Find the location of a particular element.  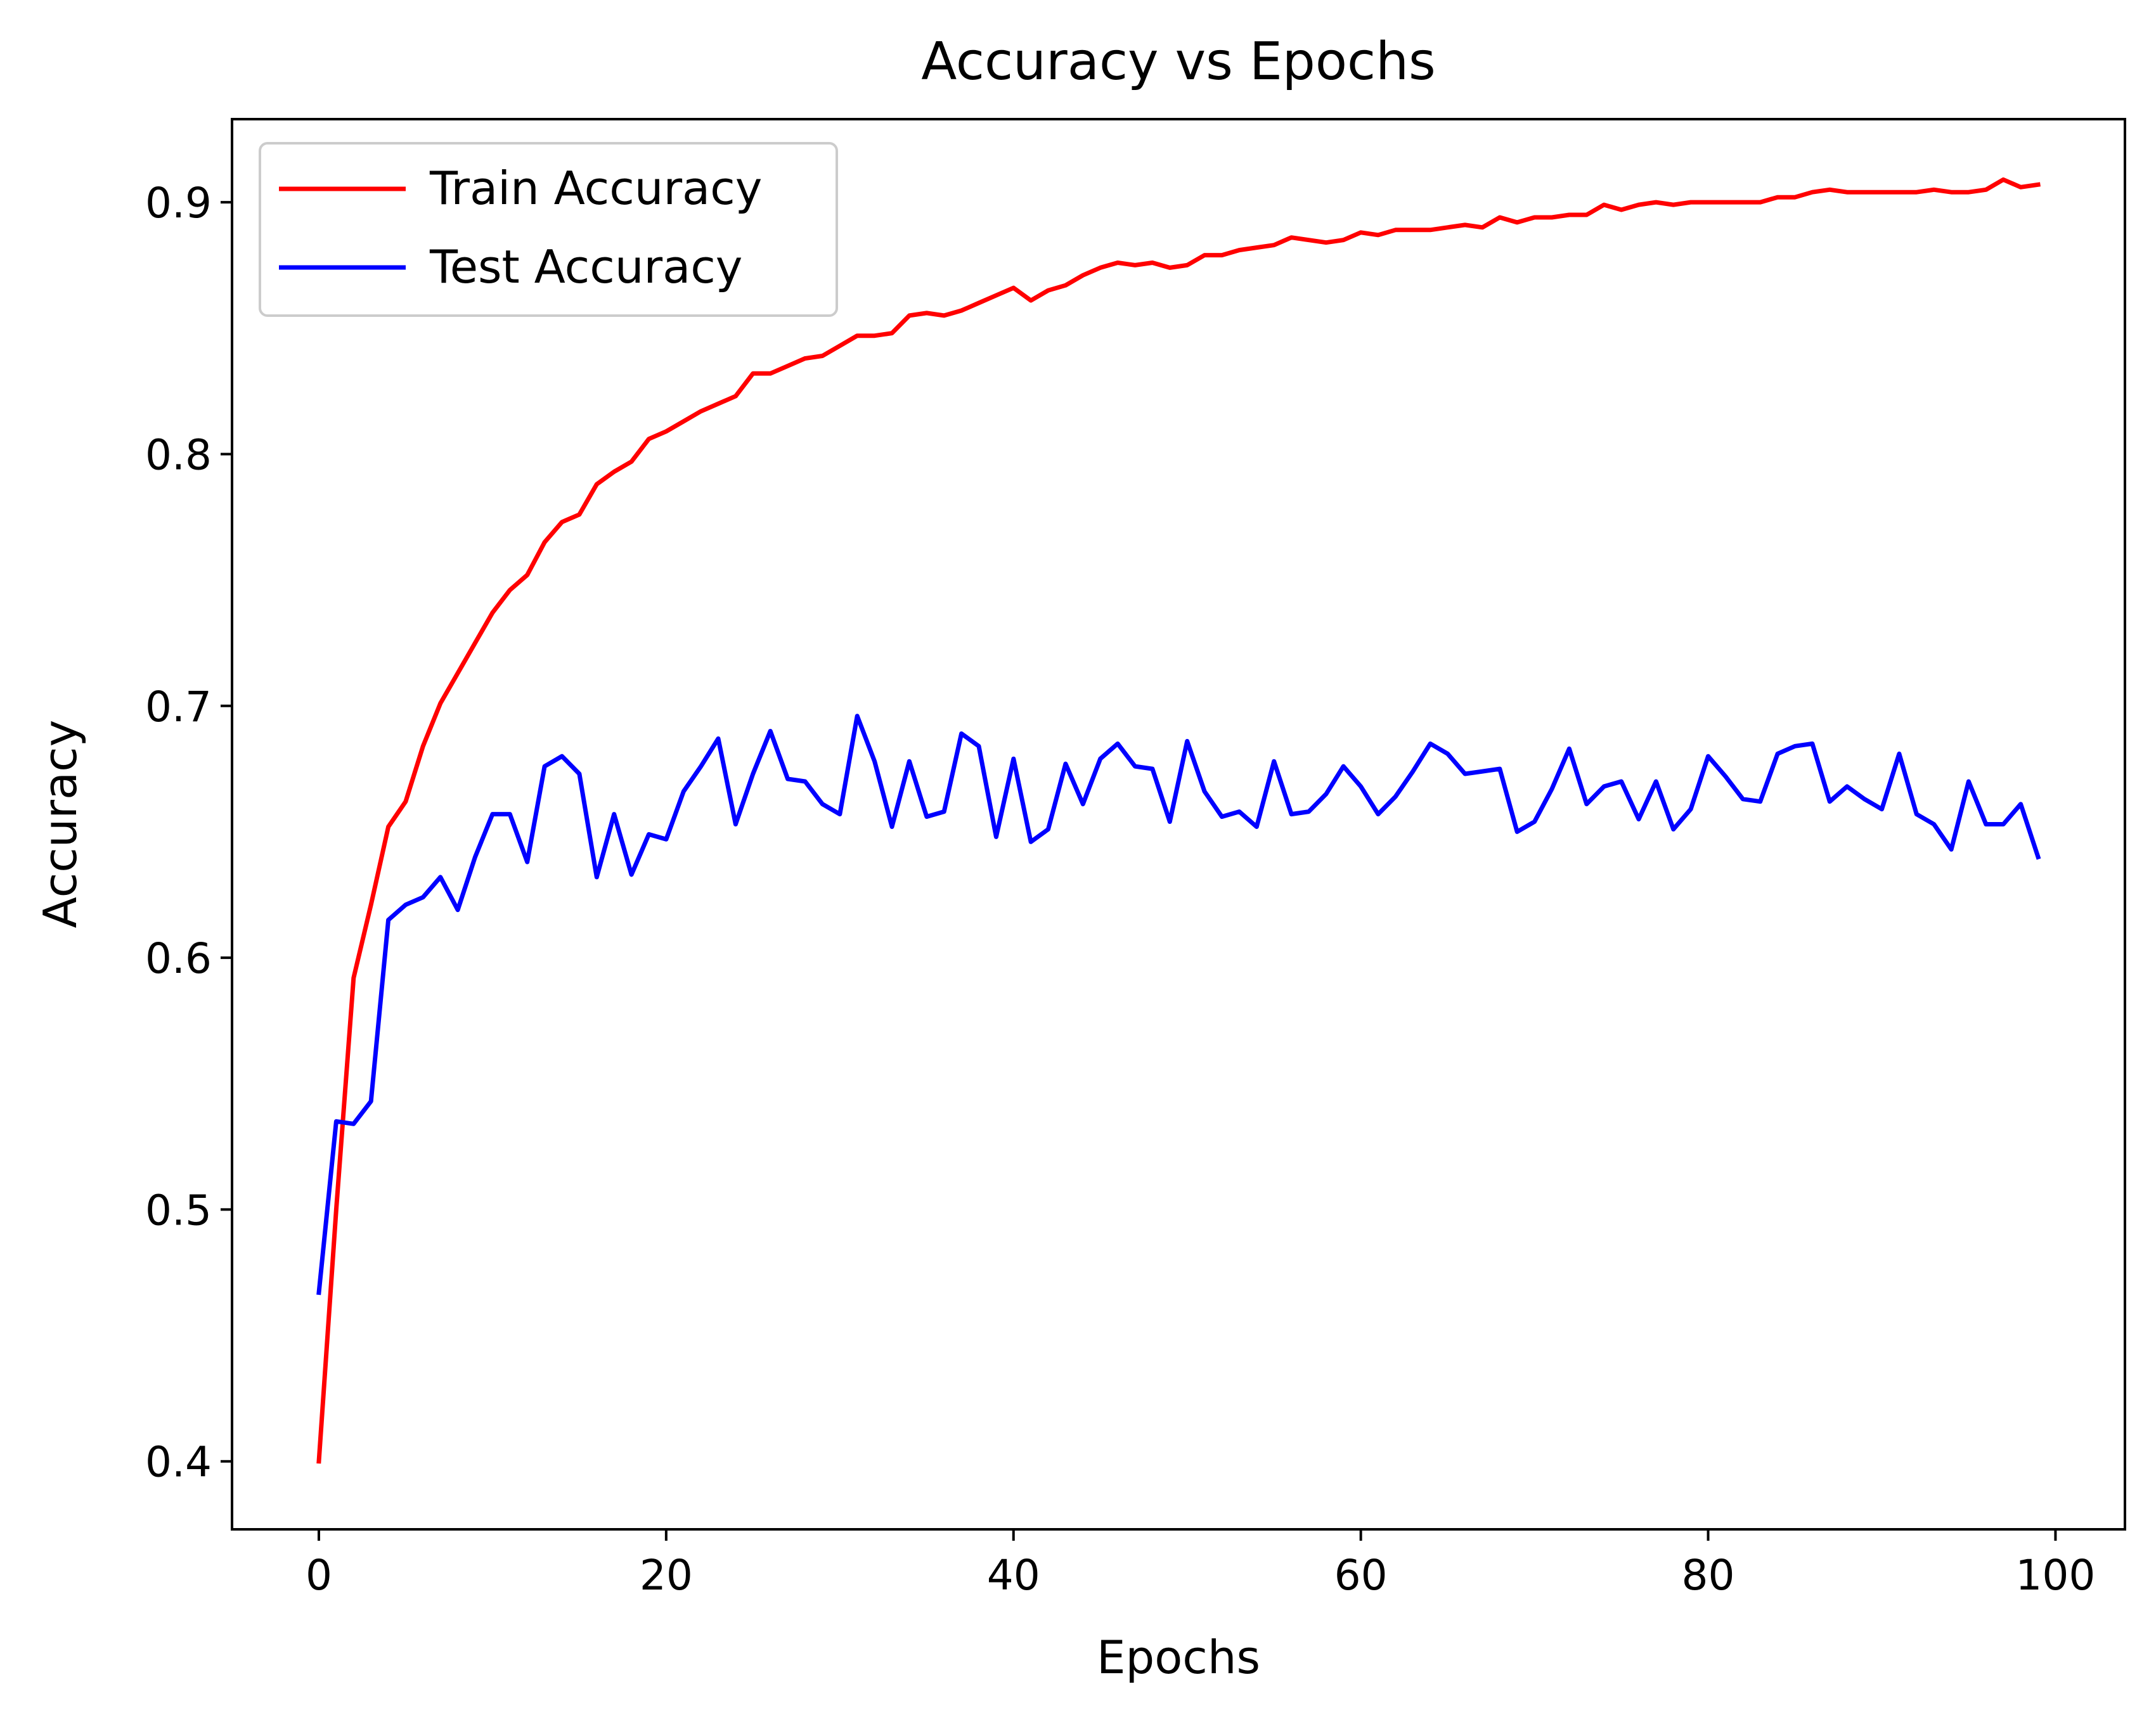

y-tick-label: 0.6 is located at coordinates (178, 958).